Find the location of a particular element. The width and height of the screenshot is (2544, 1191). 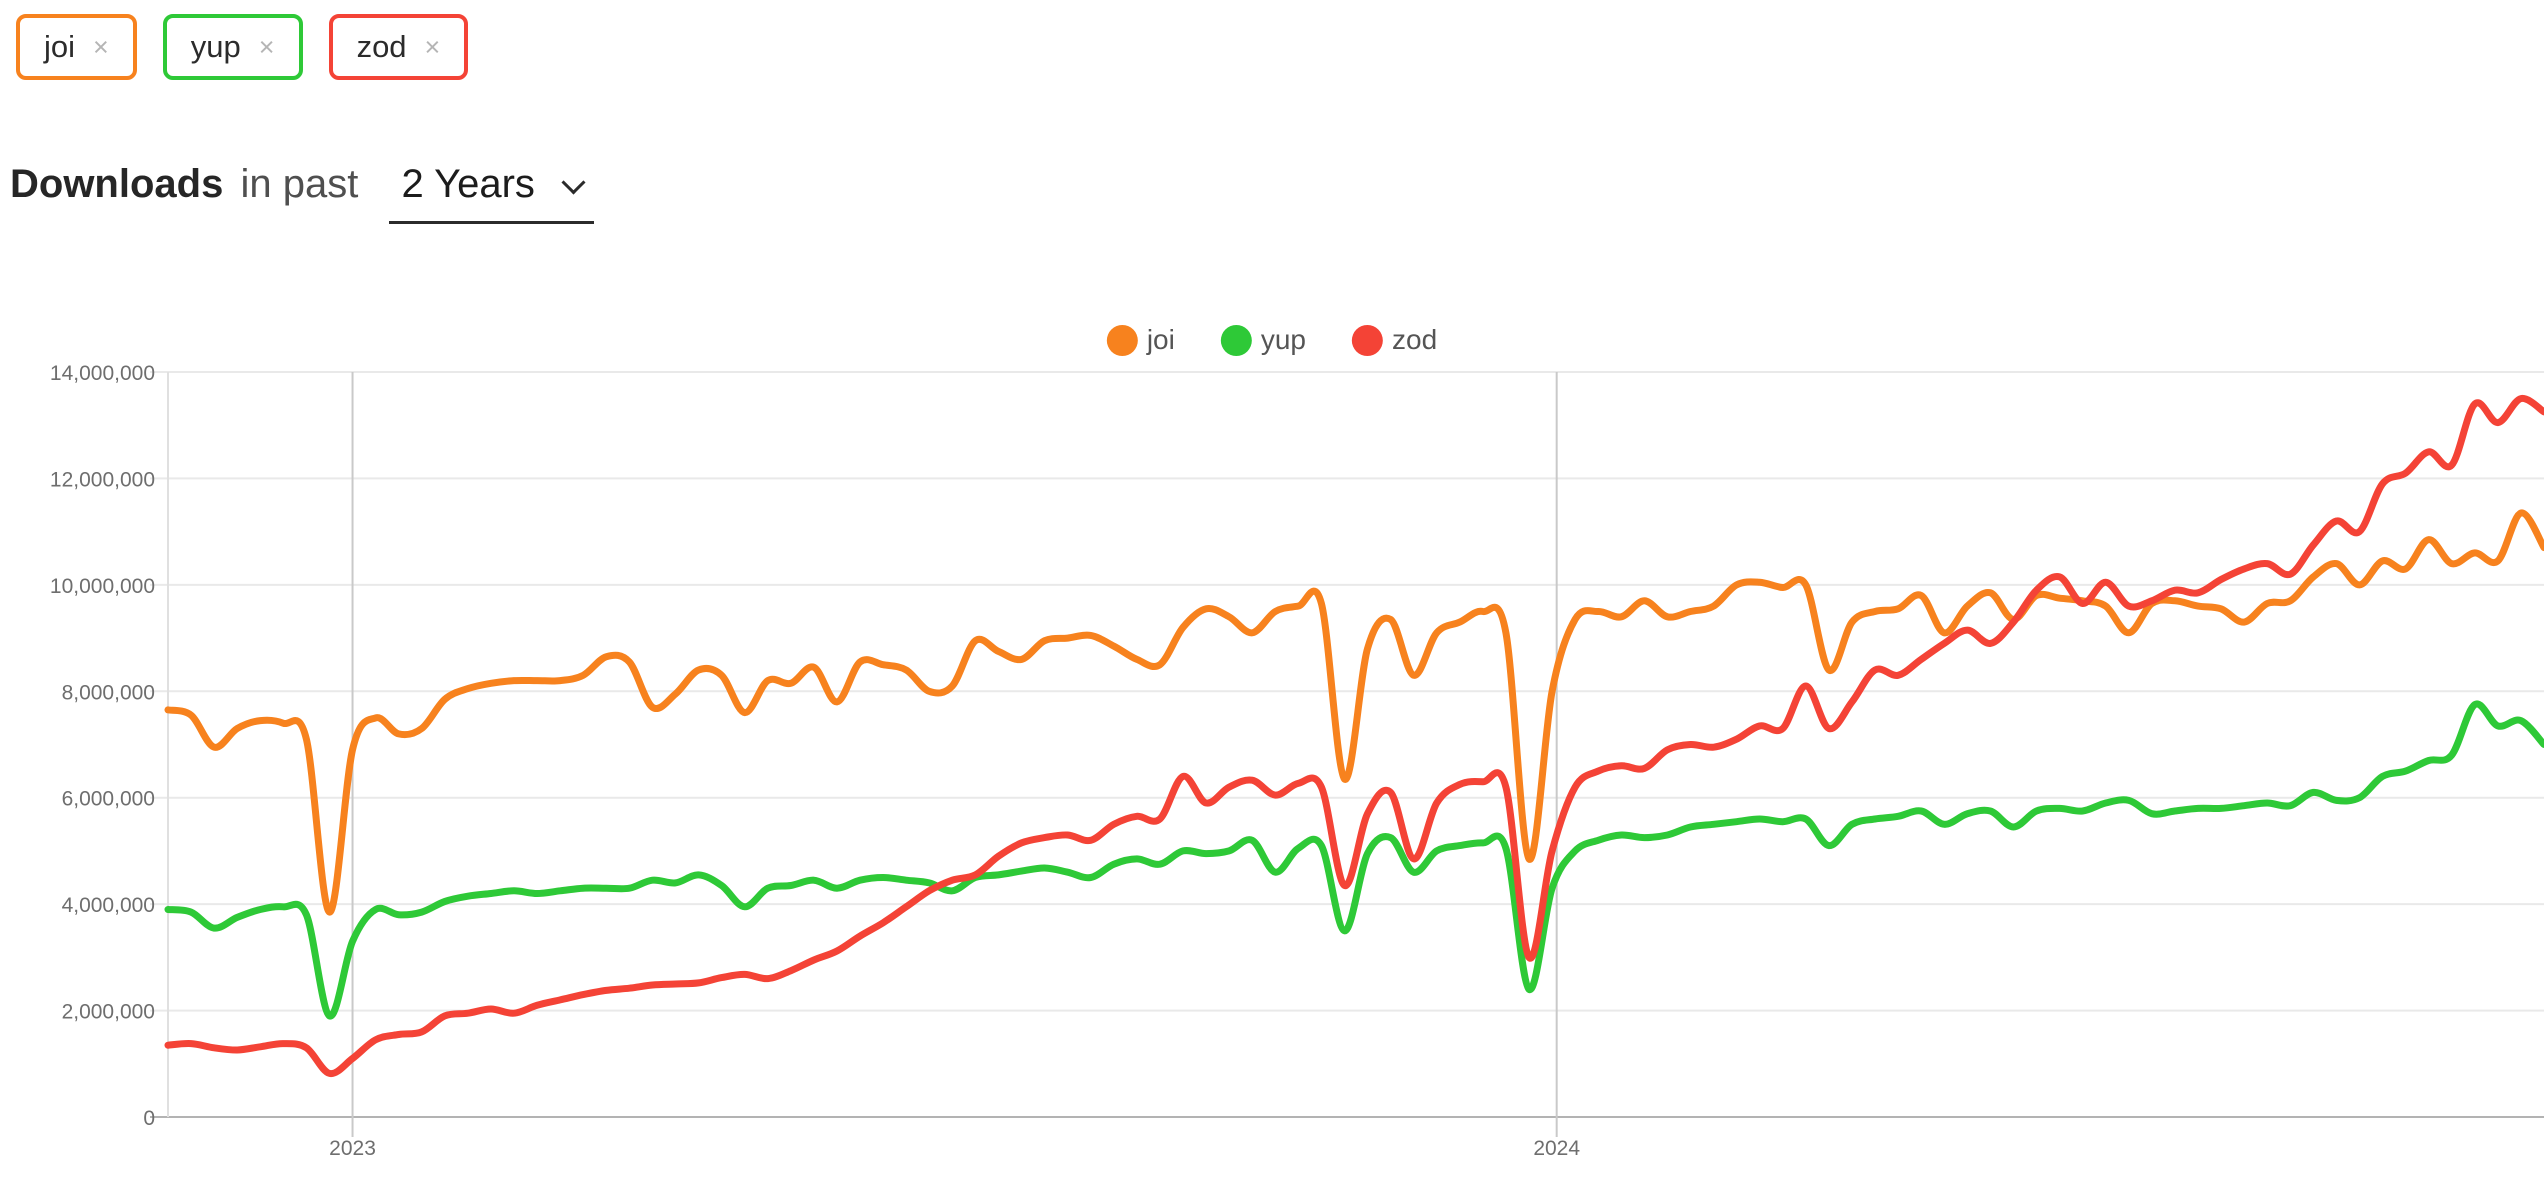

y-tick-label: 14,000,000 is located at coordinates (102, 373).